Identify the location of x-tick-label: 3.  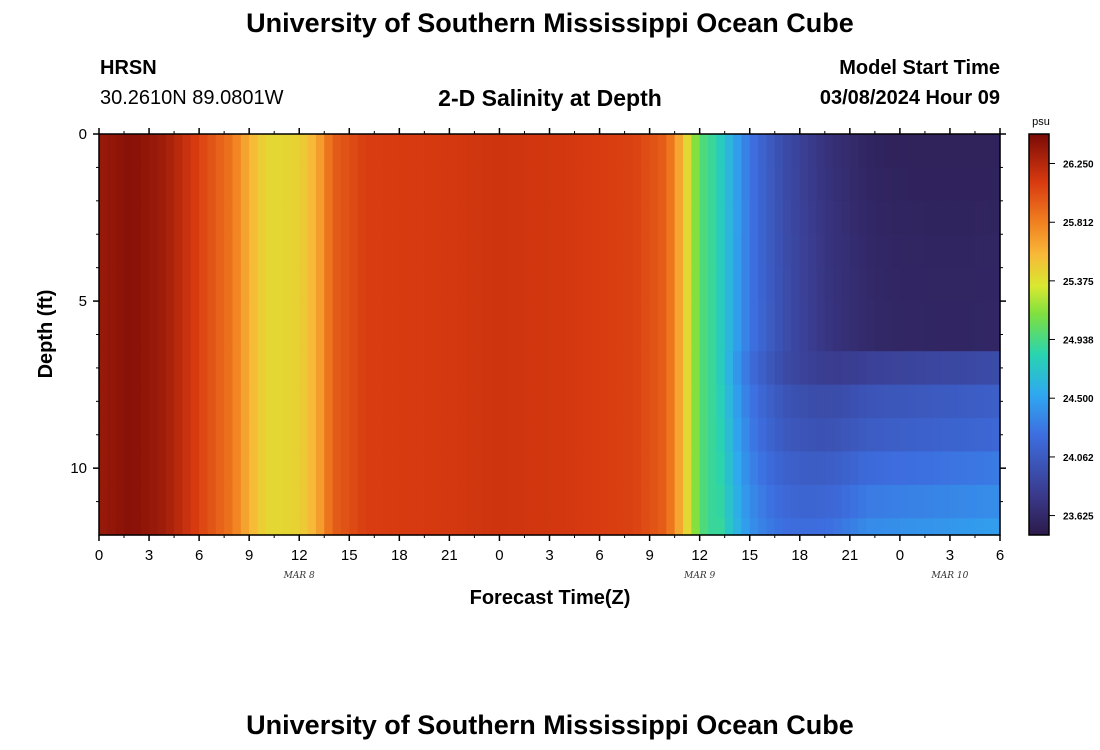
(149, 555).